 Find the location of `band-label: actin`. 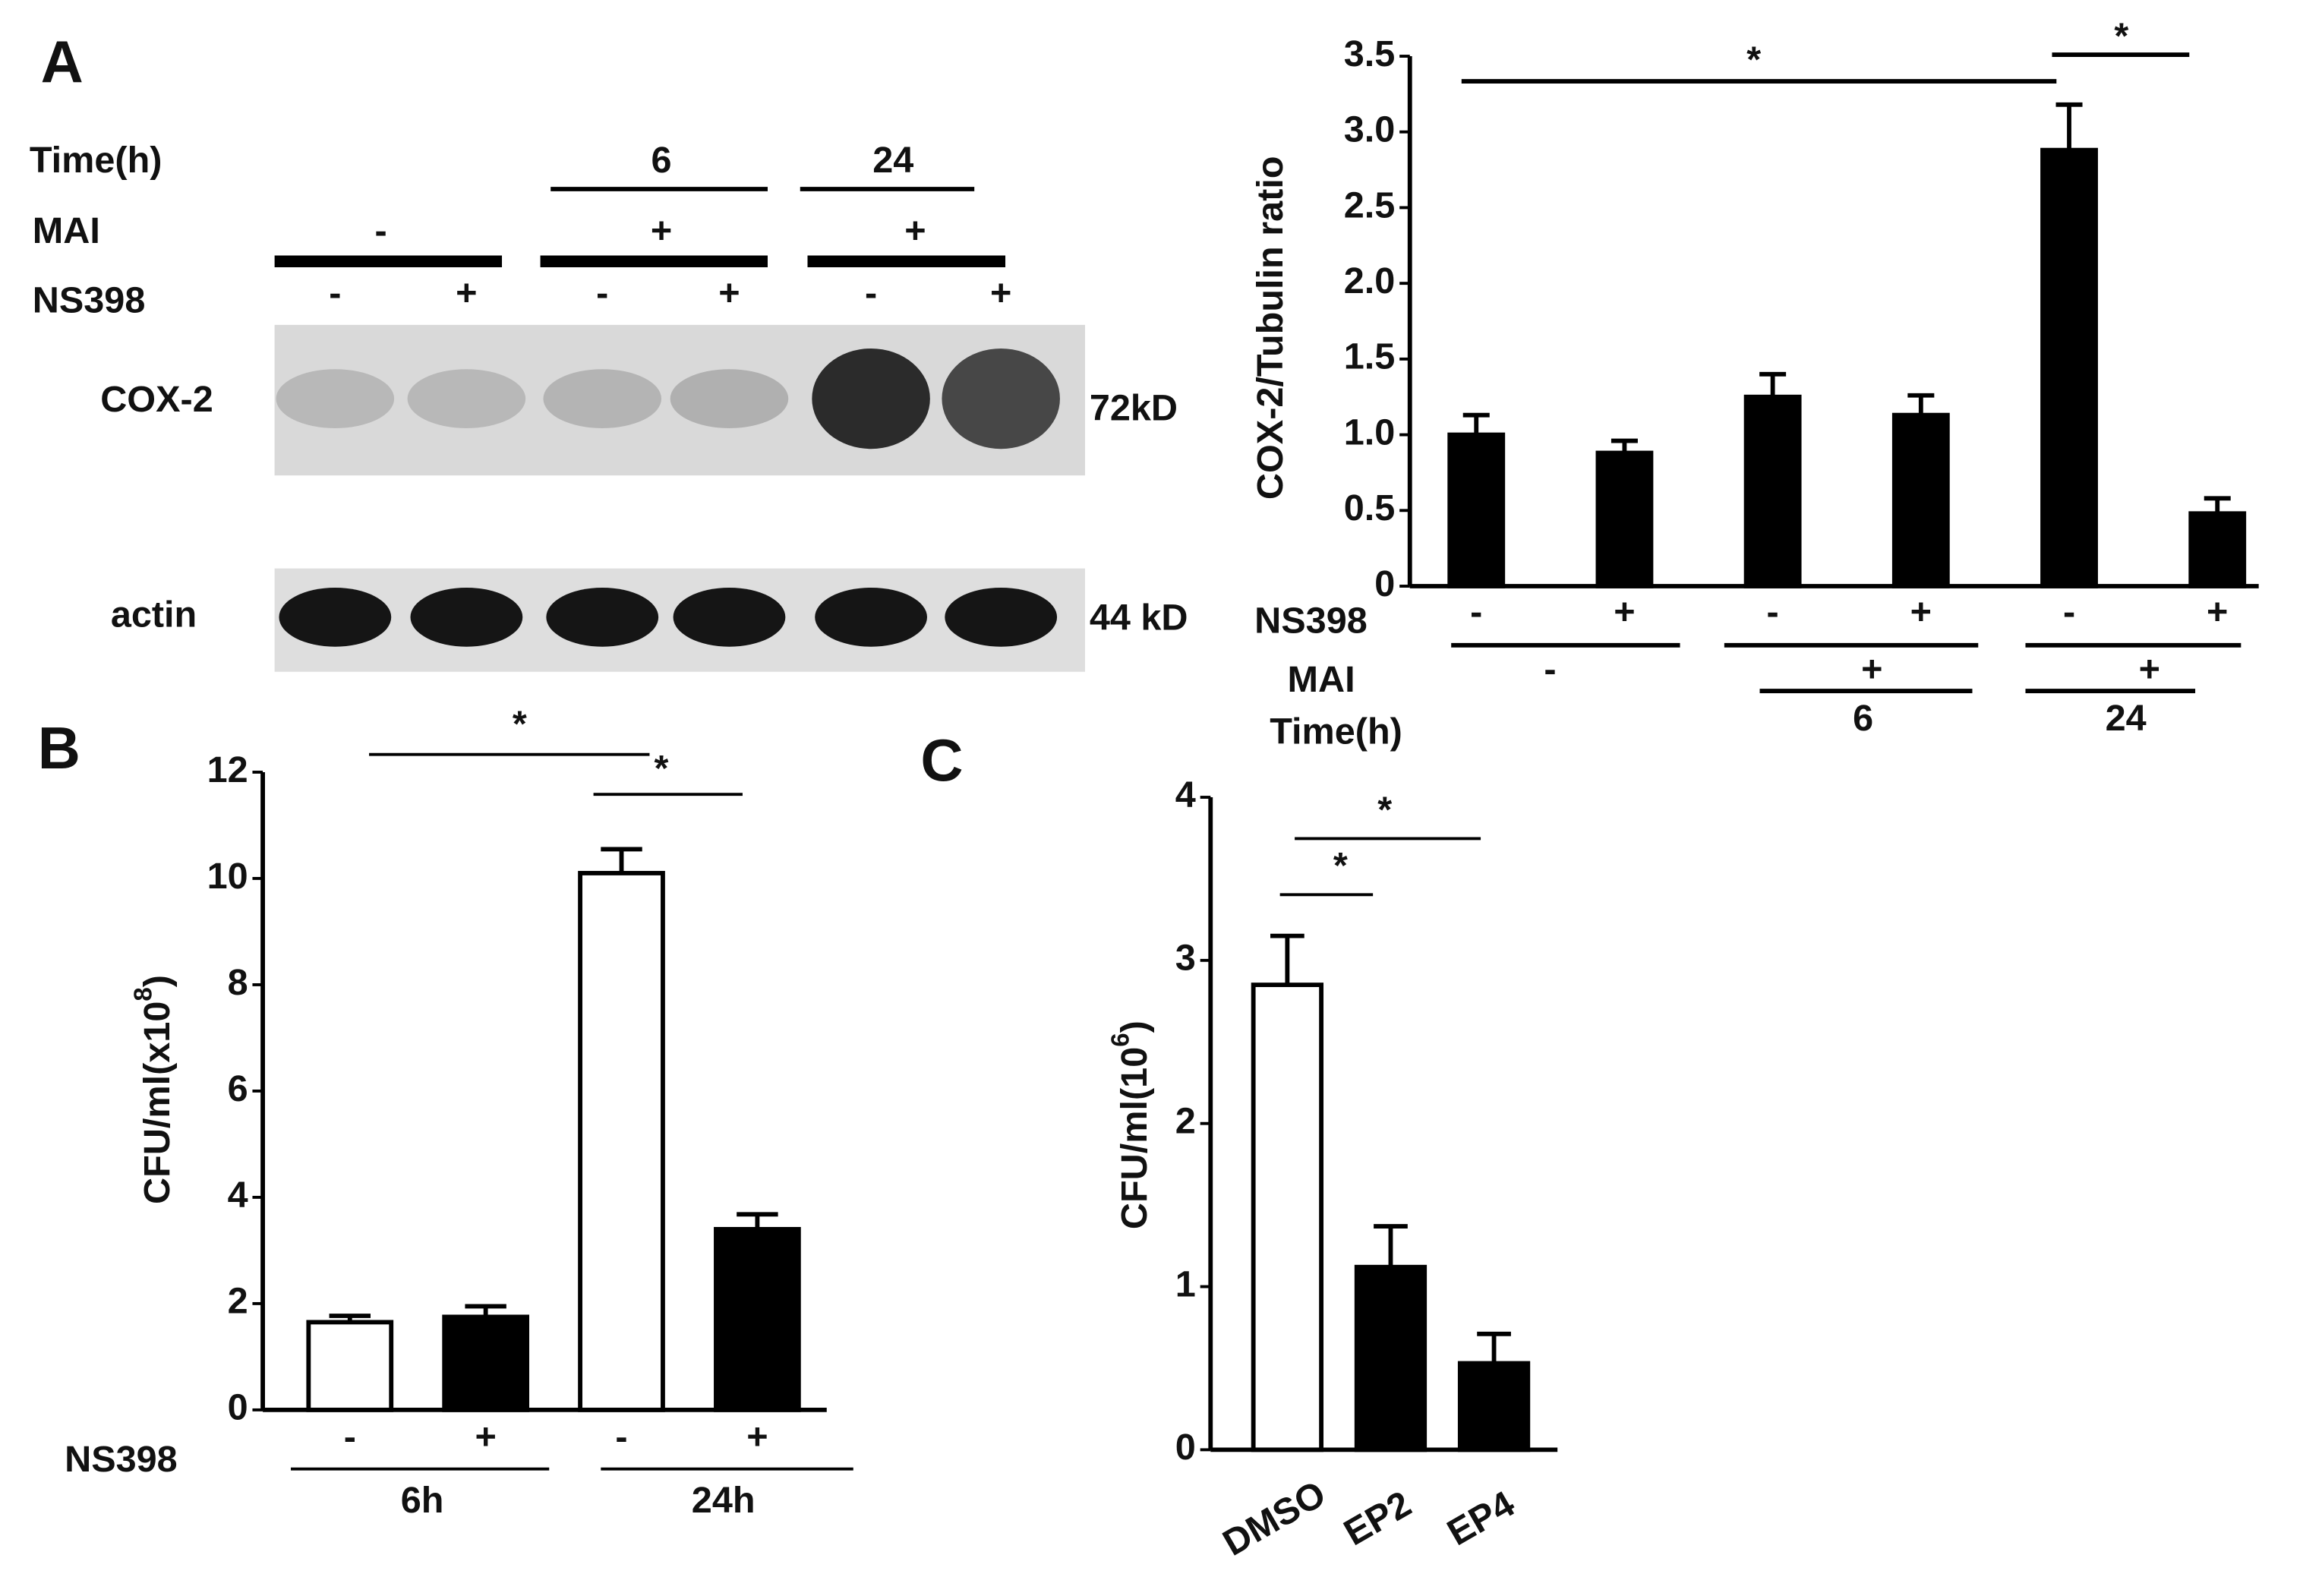

band-label: actin is located at coordinates (154, 615).